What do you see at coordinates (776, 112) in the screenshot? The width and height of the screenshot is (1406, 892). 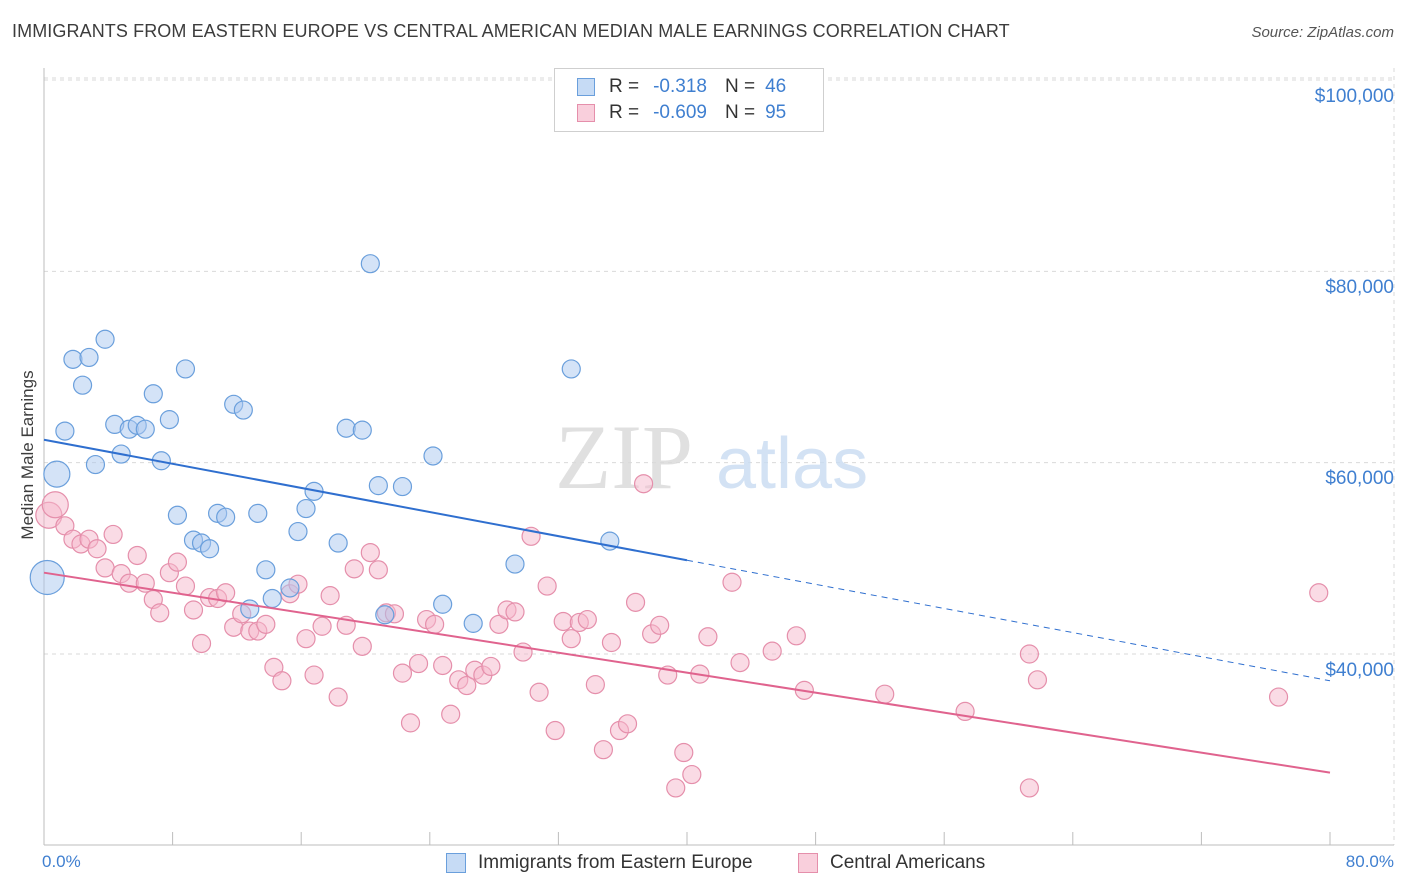 I see `legend-n-value: 95` at bounding box center [776, 112].